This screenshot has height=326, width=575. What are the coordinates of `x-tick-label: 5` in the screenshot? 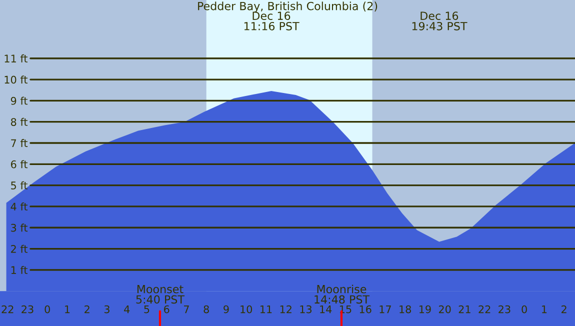 It's located at (147, 309).